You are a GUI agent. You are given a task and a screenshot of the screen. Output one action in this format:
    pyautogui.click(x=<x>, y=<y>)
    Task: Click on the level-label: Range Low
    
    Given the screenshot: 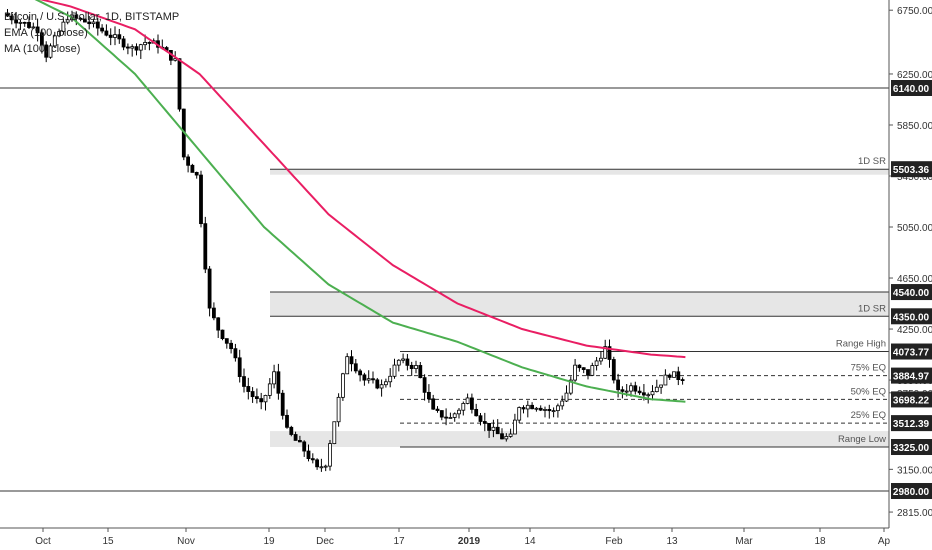 What is the action you would take?
    pyautogui.click(x=862, y=439)
    